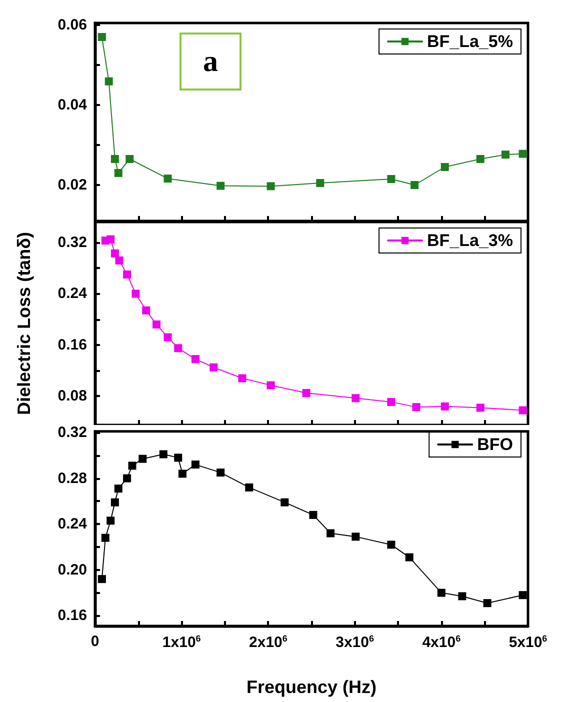 This screenshot has height=702, width=566. What do you see at coordinates (210, 61) in the screenshot?
I see `annotation: a` at bounding box center [210, 61].